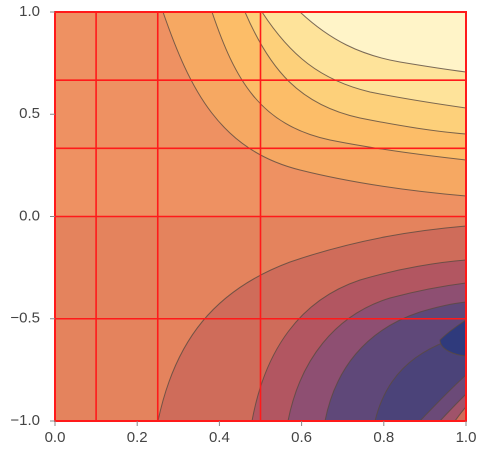 This screenshot has width=482, height=461. What do you see at coordinates (29, 215) in the screenshot?
I see `y-tick-label: 0.0` at bounding box center [29, 215].